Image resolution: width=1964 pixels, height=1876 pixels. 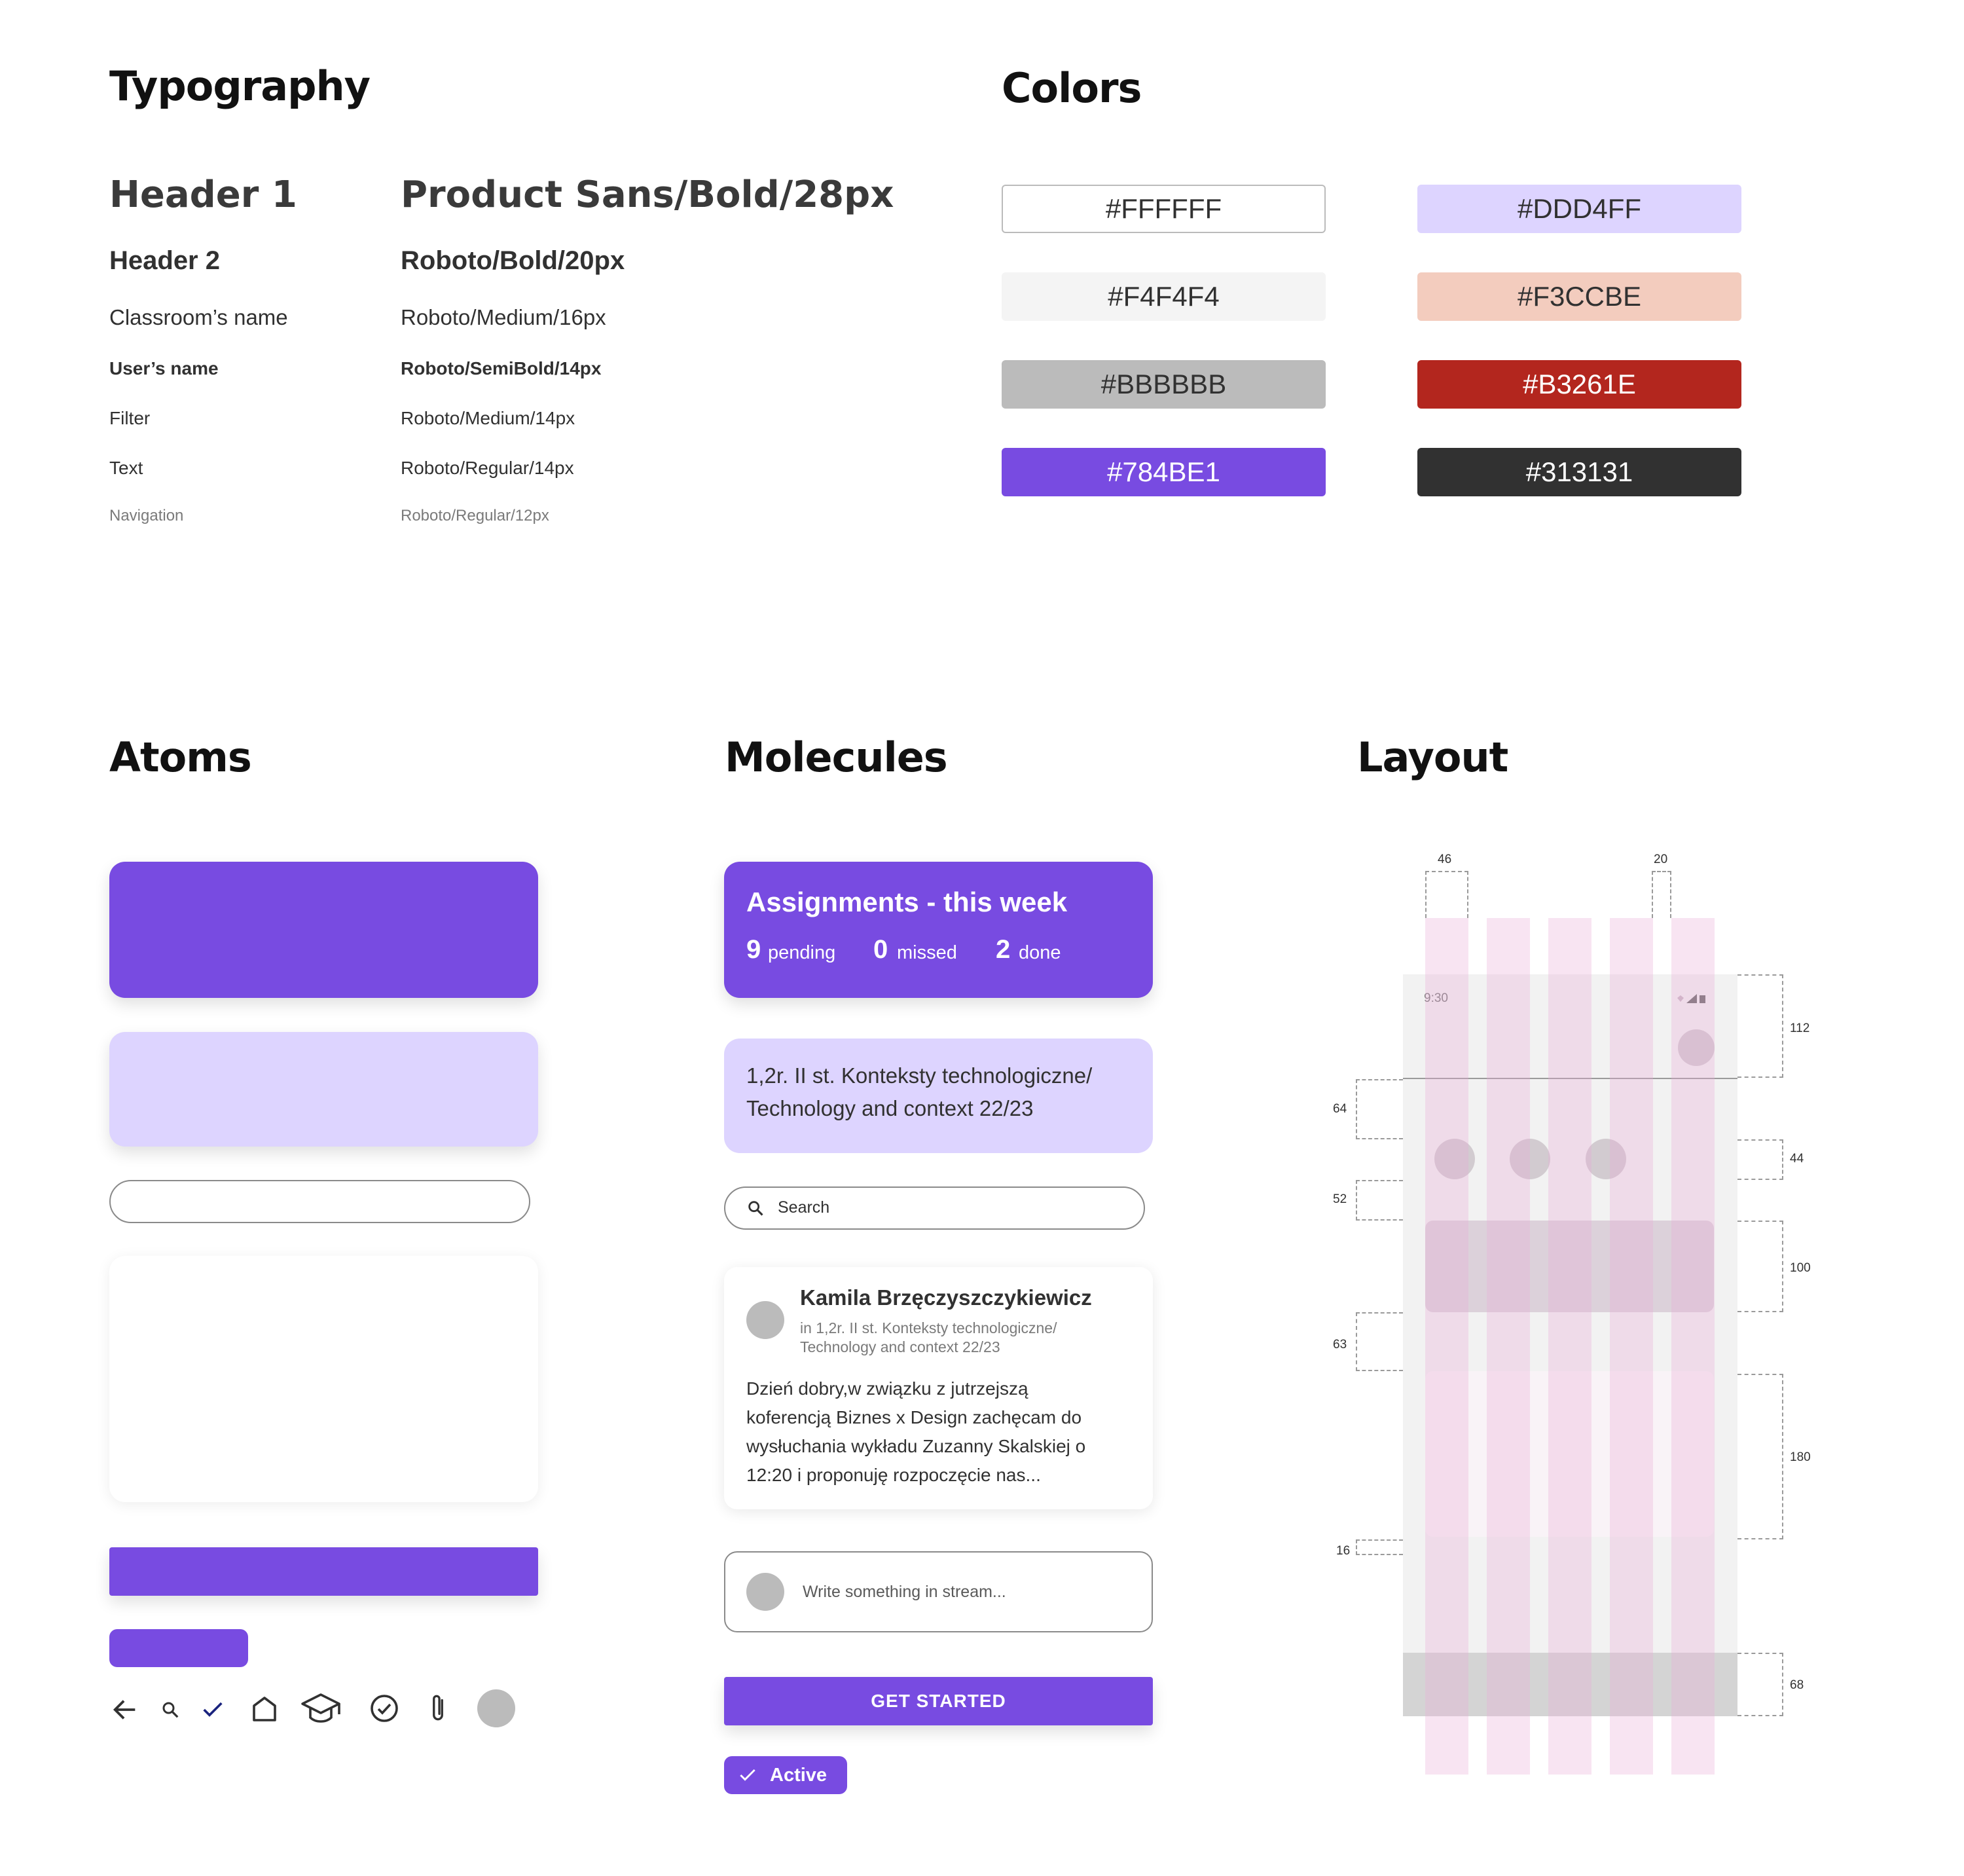 I want to click on dim-label-46: 46, so click(x=1445, y=860).